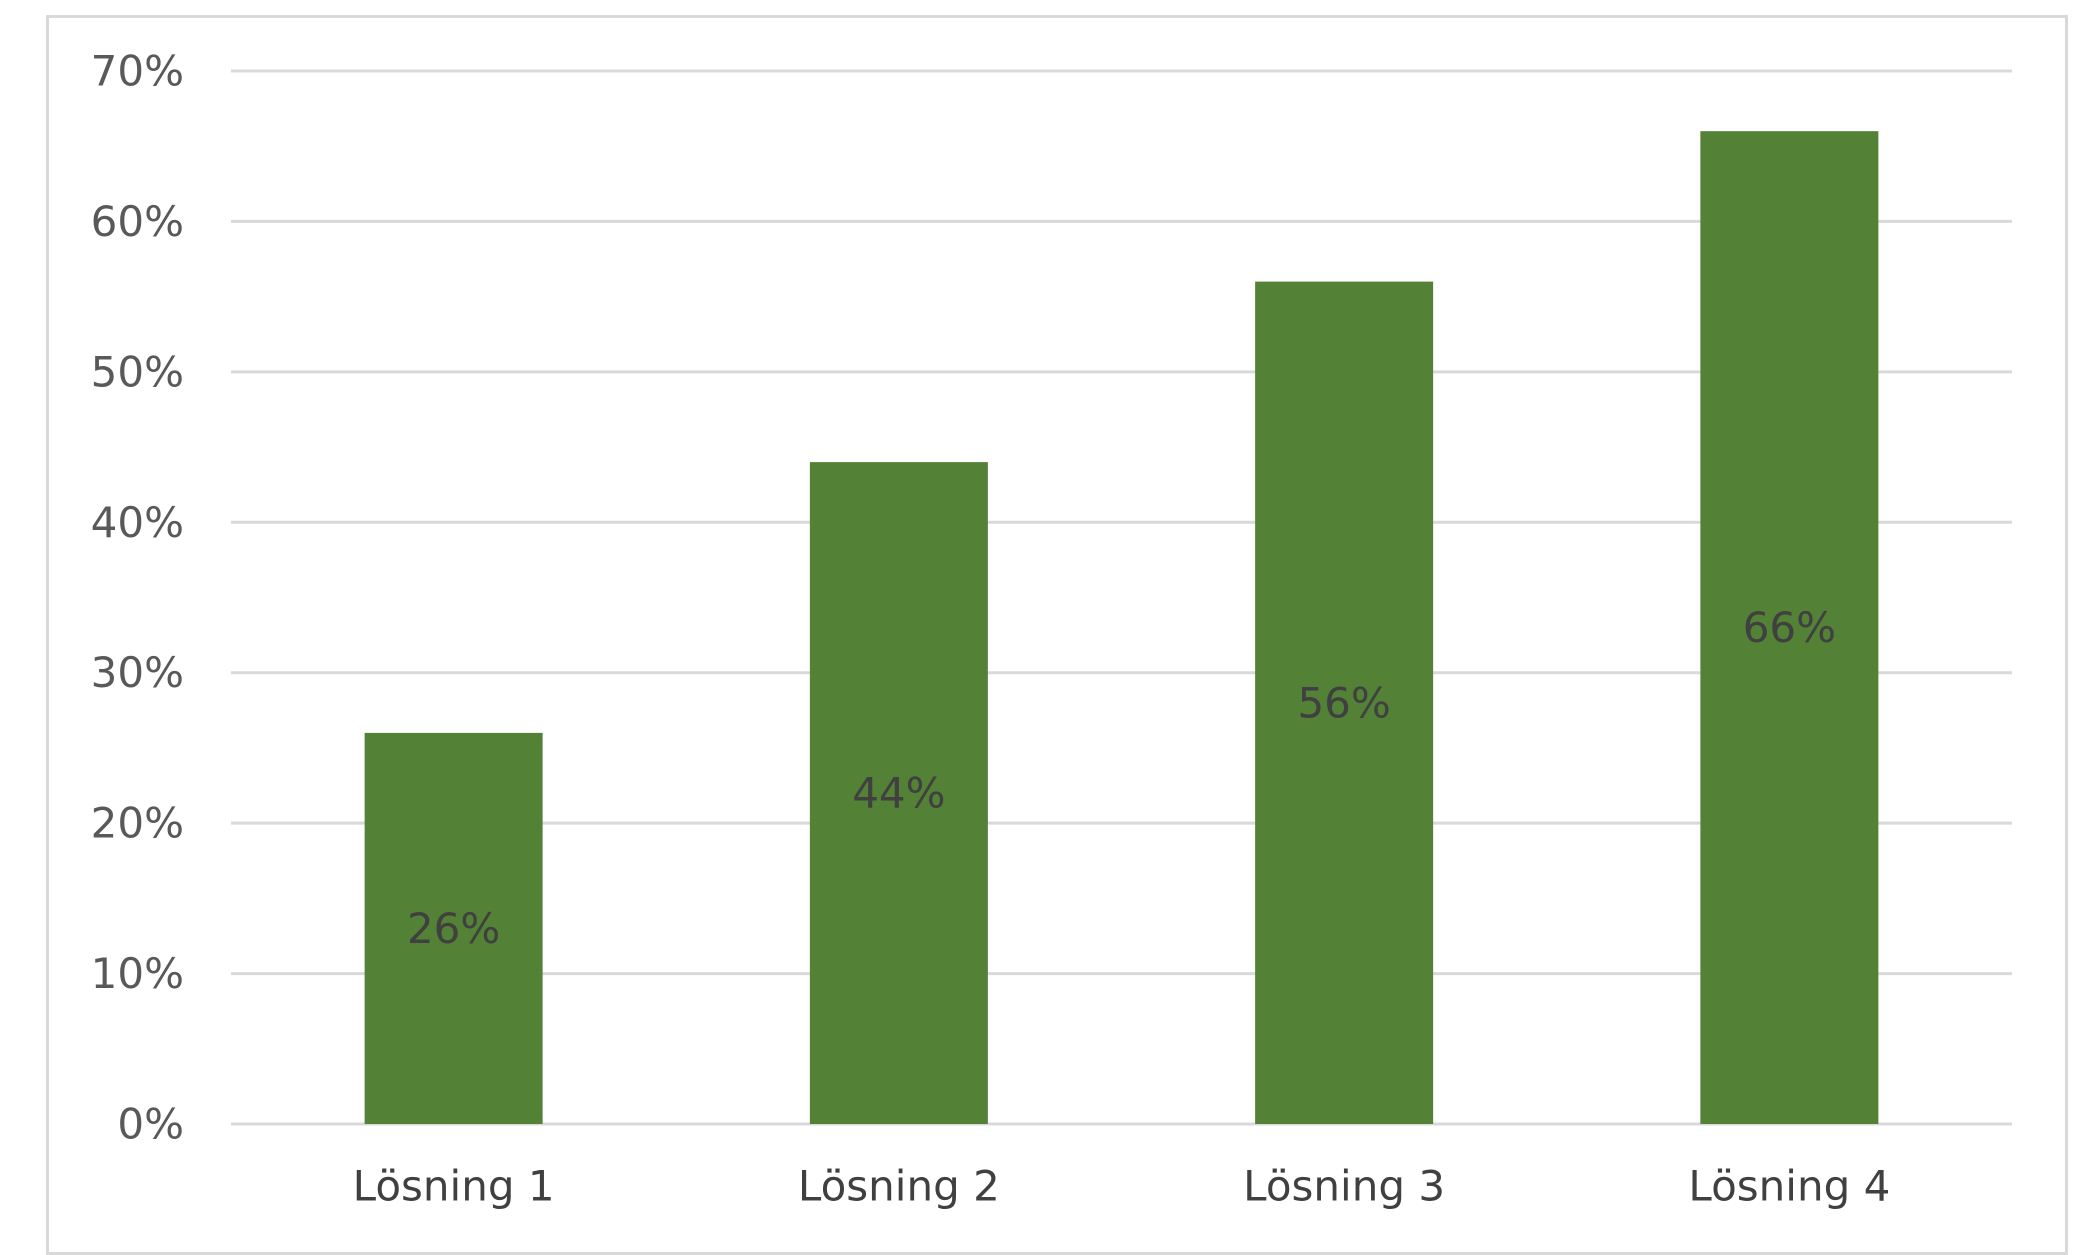 The image size is (2080, 1255). I want to click on x-axis: Lösning 1 Lösning 2 Lösning 3 Lösning 4, so click(1122, 1186).